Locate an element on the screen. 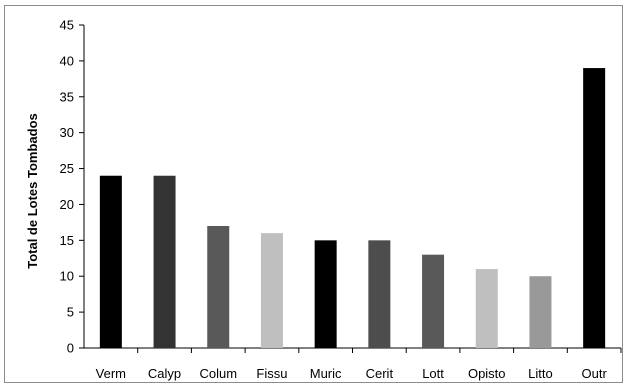  x-tick-label: Colum is located at coordinates (218, 373).